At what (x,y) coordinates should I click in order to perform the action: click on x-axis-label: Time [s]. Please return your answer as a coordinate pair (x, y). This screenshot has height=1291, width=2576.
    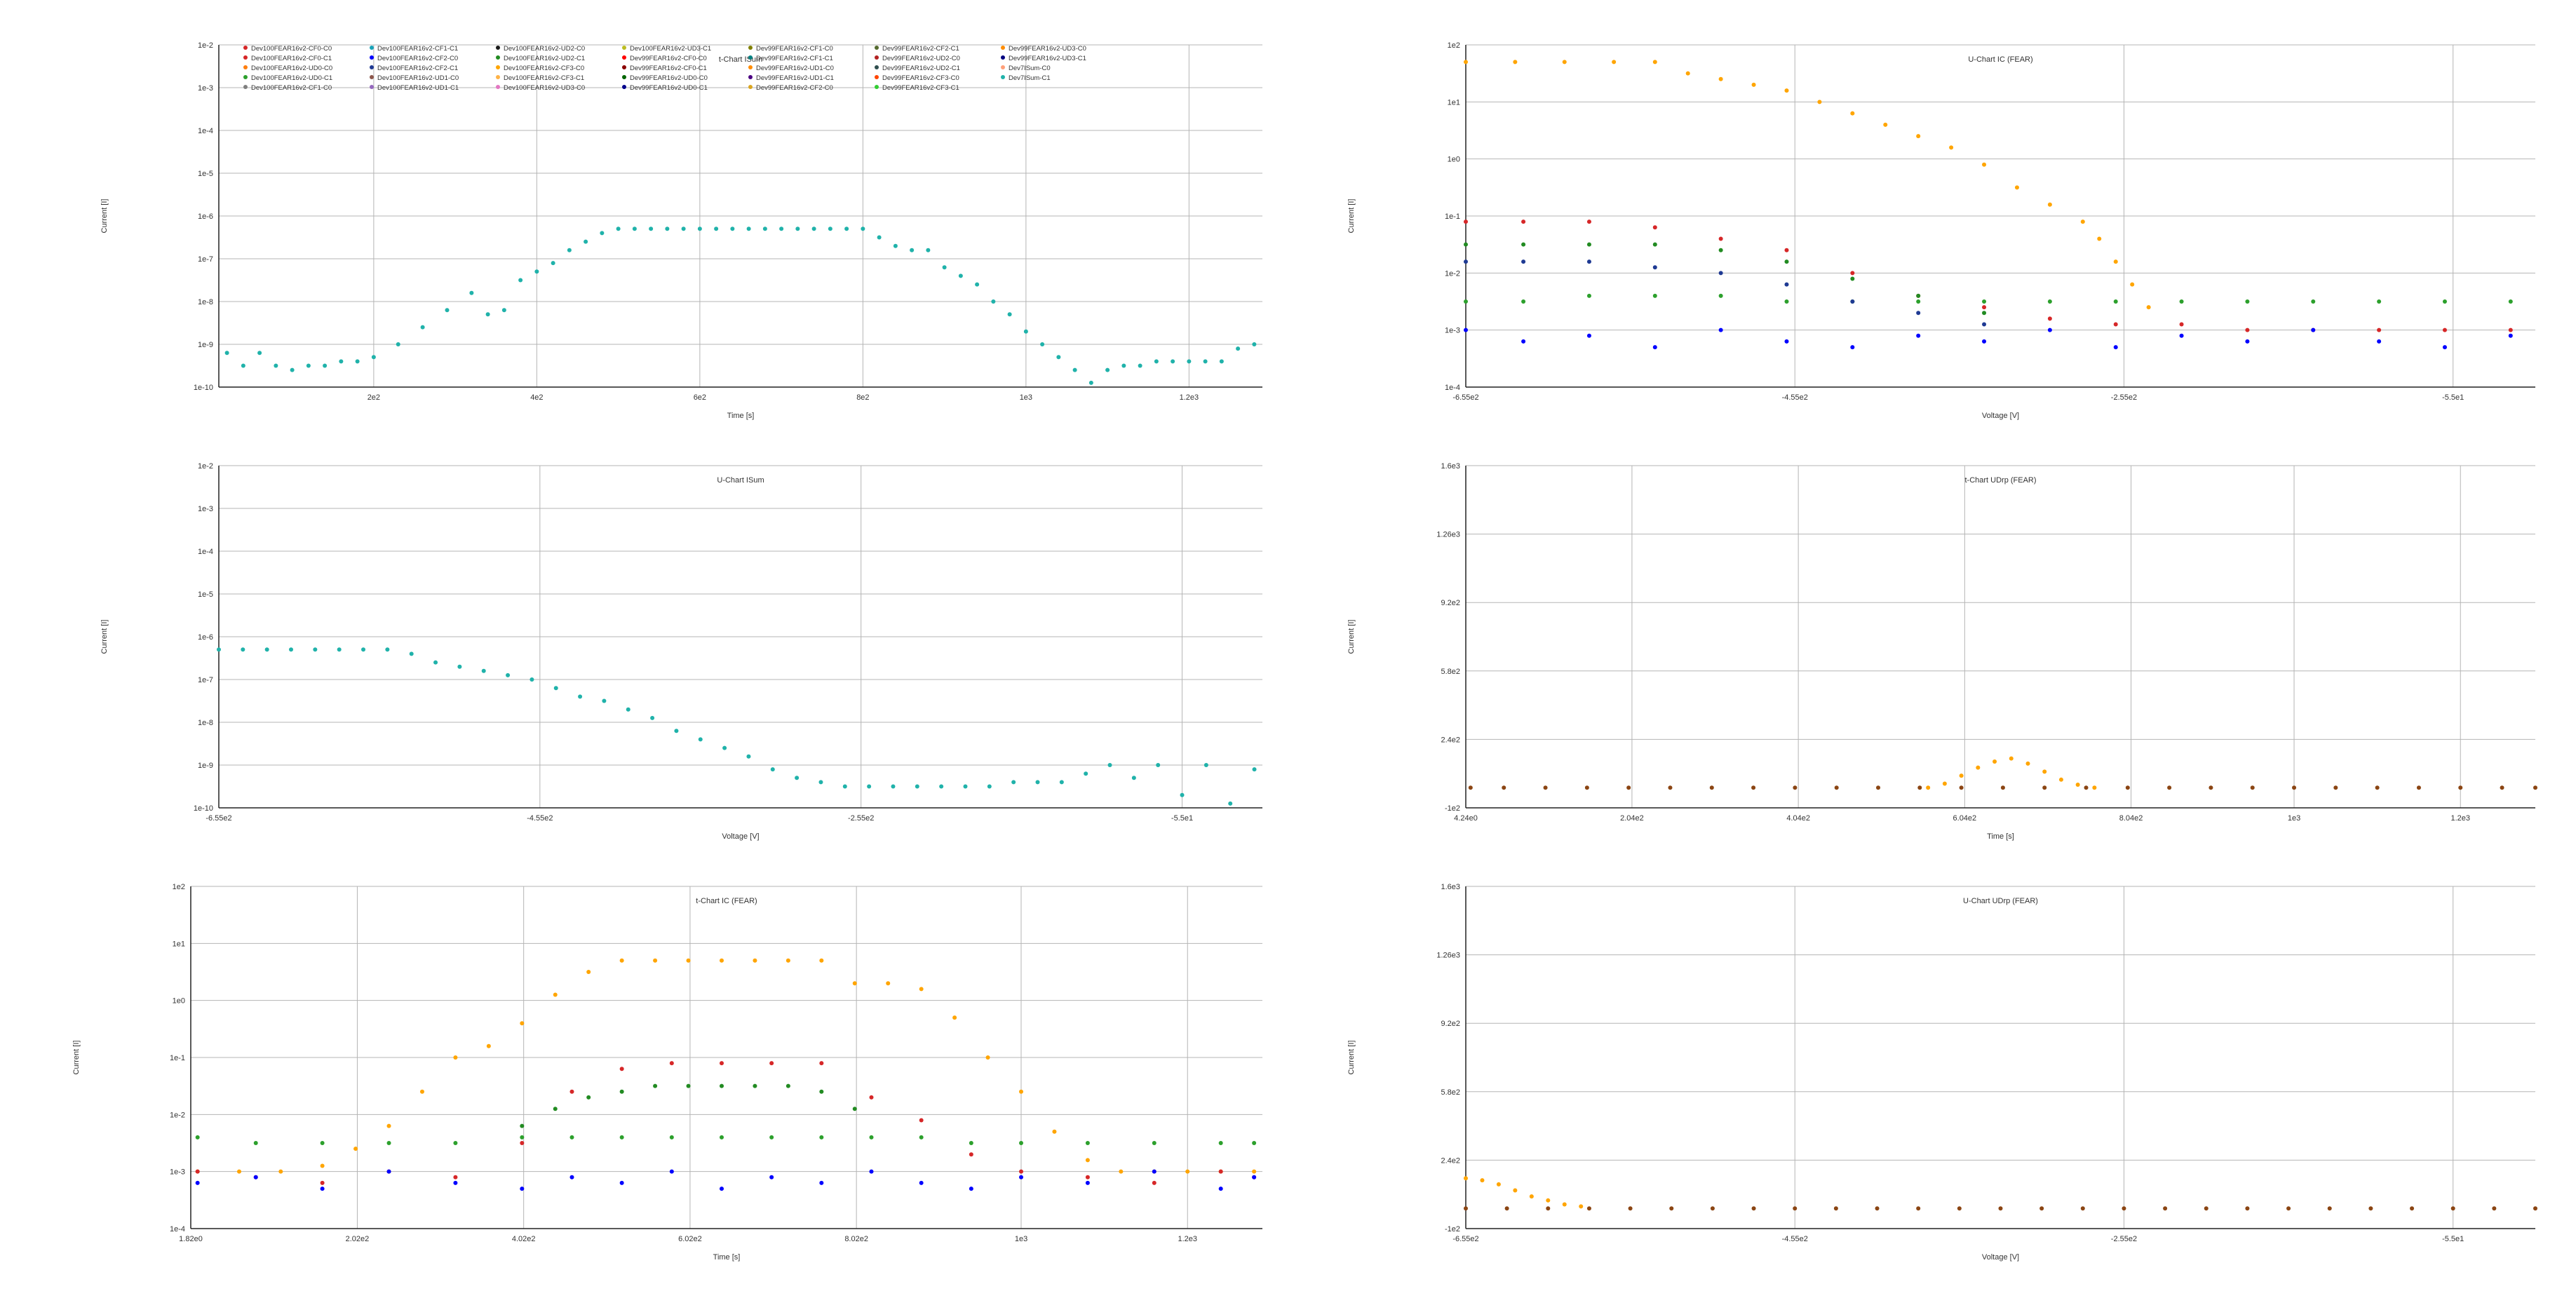
    Looking at the image, I should click on (2000, 836).